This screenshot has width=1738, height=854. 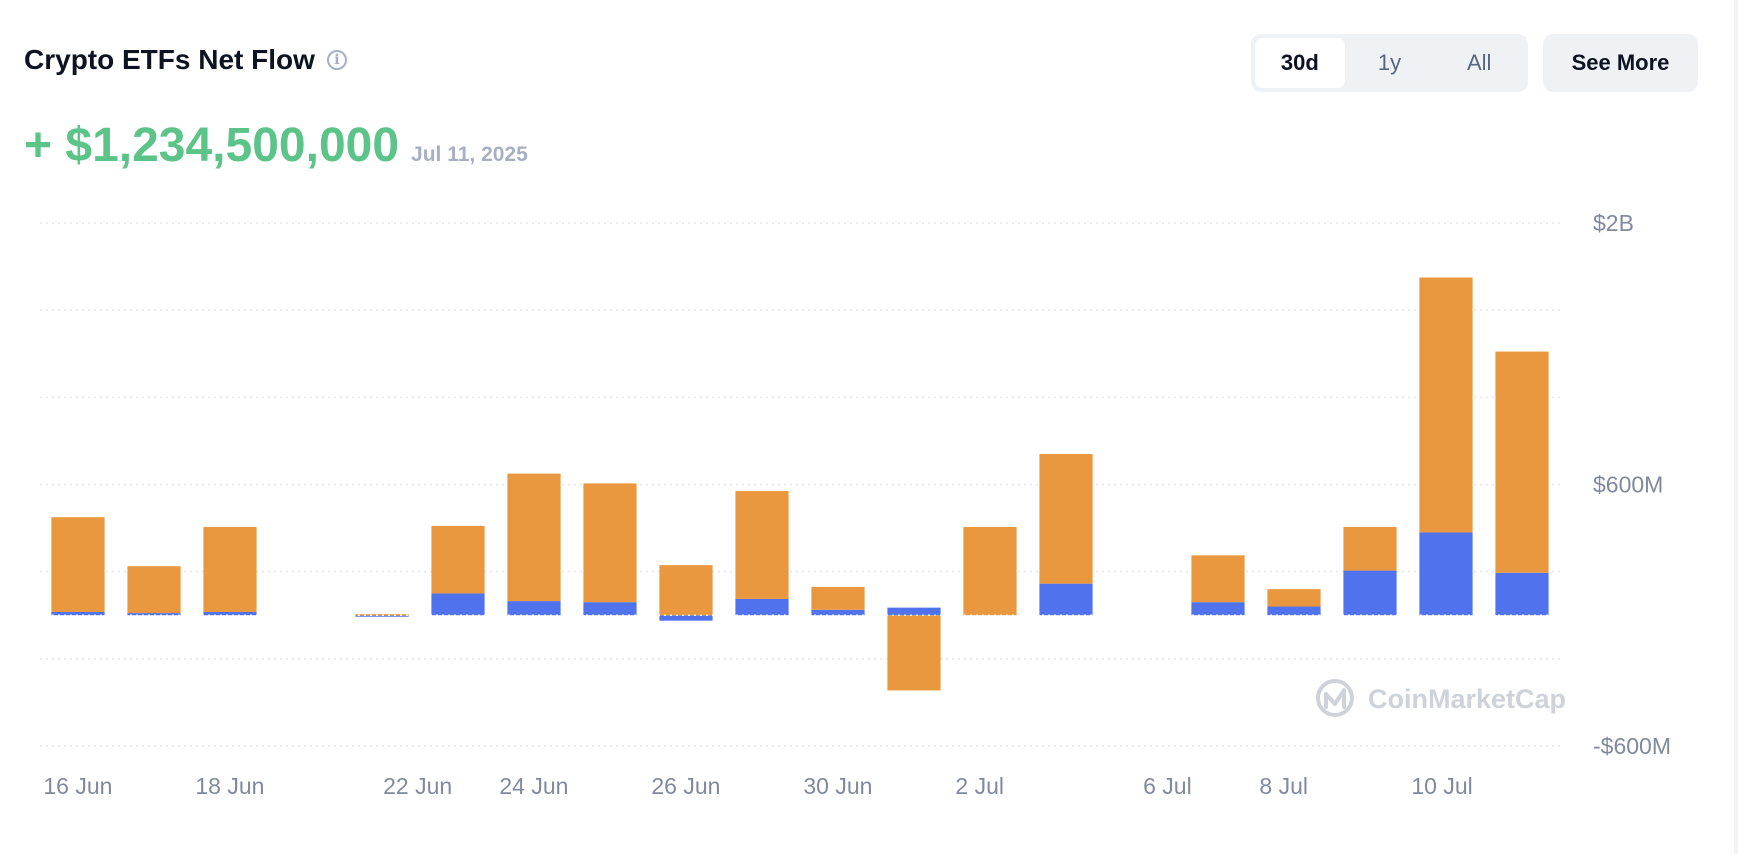 I want to click on x-tick-label: 16 Jun, so click(x=77, y=786).